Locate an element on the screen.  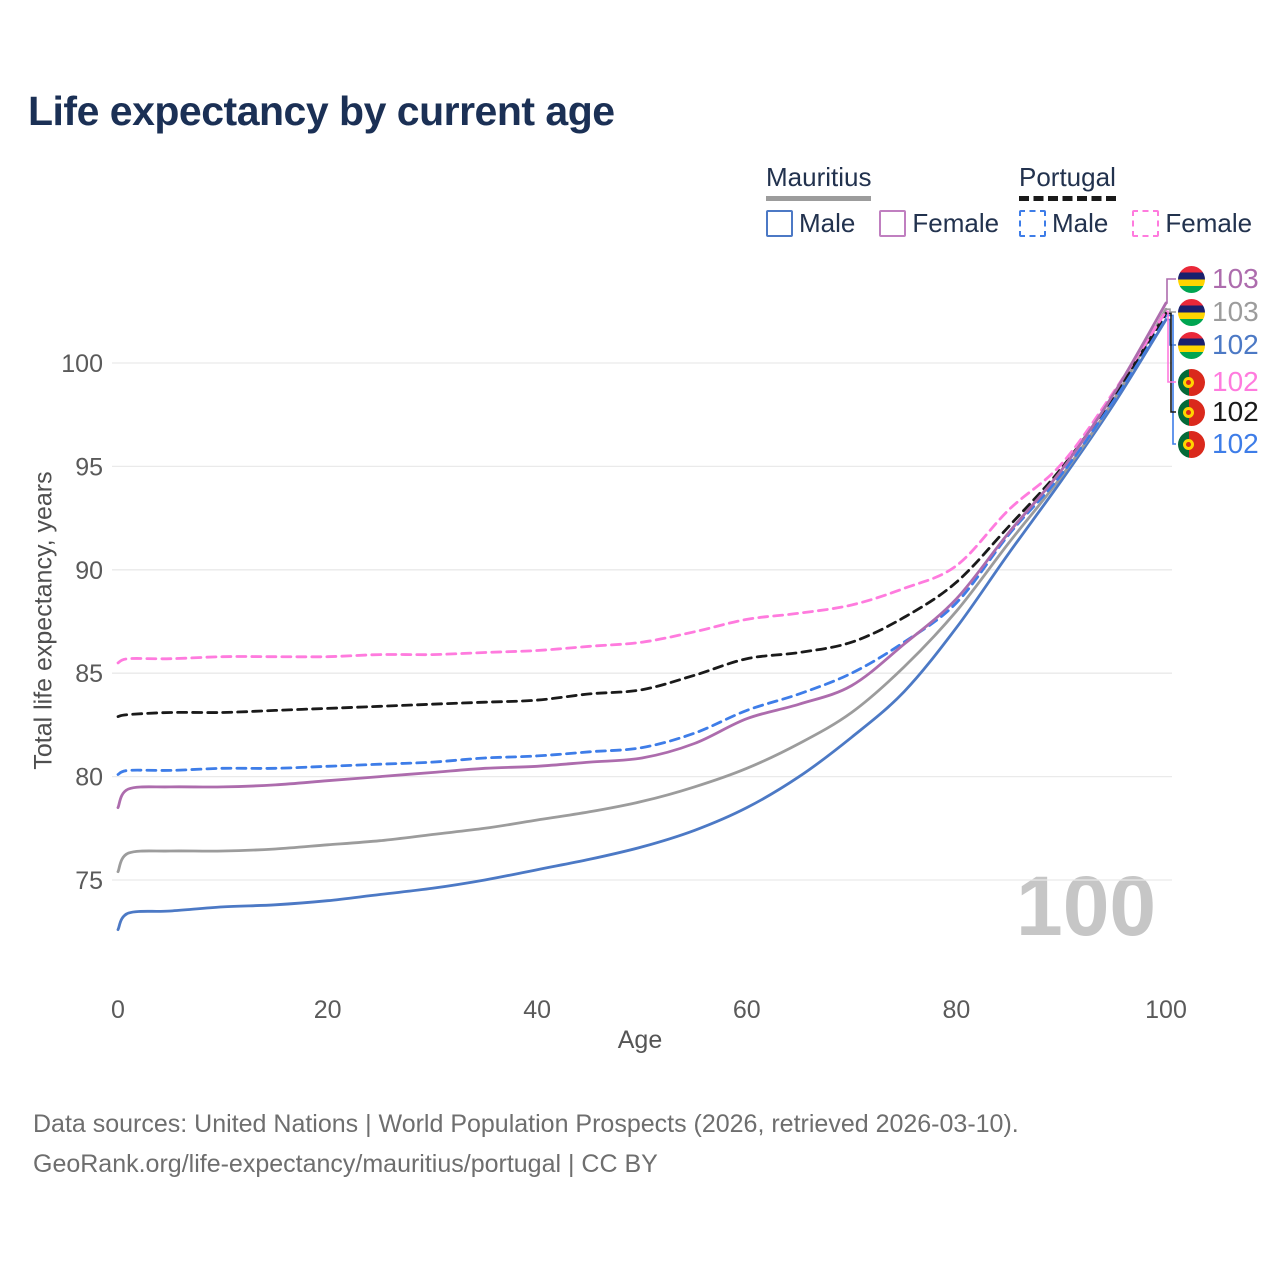
y-tick-label-95: 95 is located at coordinates (89, 467).